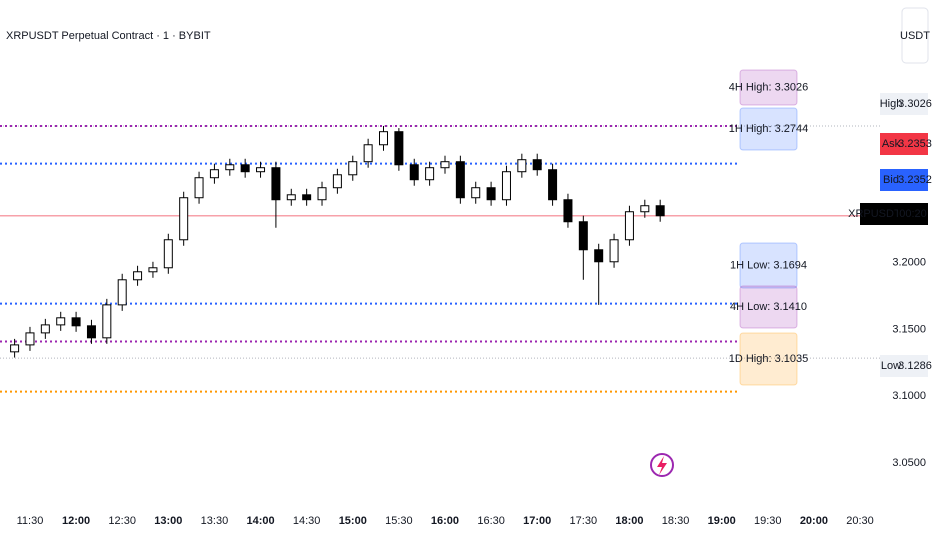 The height and width of the screenshot is (550, 932). What do you see at coordinates (629, 521) in the screenshot?
I see `x-tick-label: 18:00` at bounding box center [629, 521].